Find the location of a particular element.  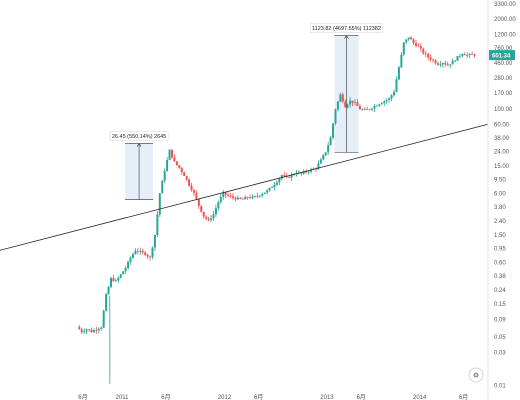

y-tick-label: 100.00 is located at coordinates (503, 110).